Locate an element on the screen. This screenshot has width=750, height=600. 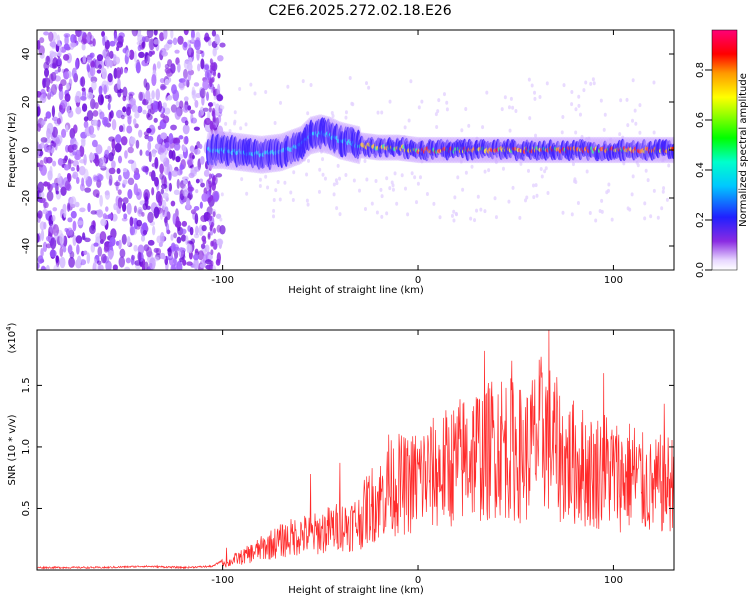
xtick-label: 0 is located at coordinates (418, 580).